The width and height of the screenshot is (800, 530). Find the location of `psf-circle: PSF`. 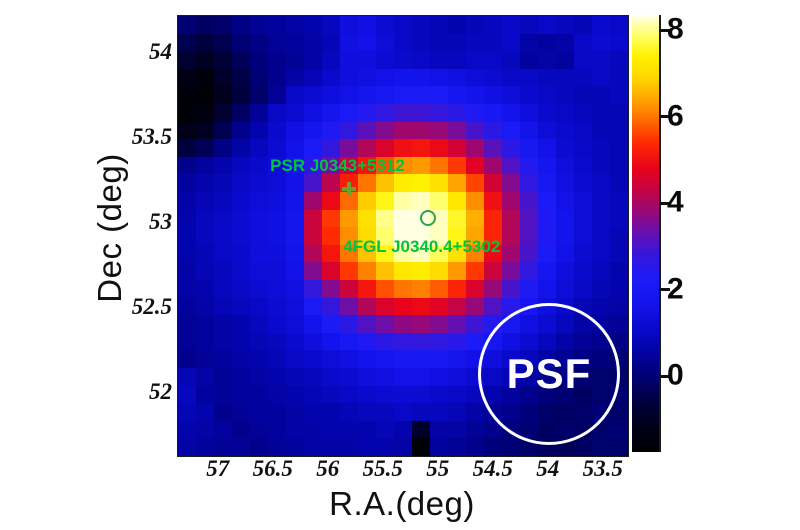

psf-circle: PSF is located at coordinates (549, 374).